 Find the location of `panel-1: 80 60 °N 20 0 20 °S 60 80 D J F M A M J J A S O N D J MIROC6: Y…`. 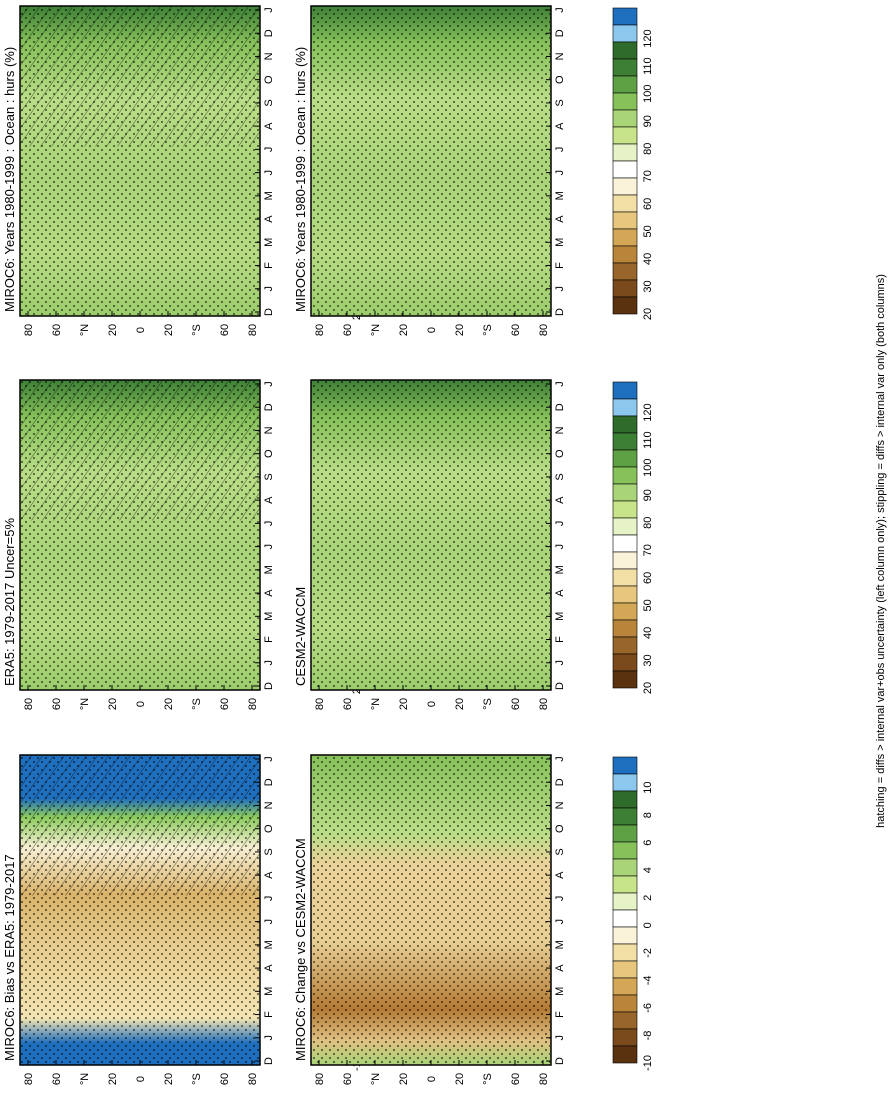

panel-1: 80 60 °N 20 0 20 °S 60 80 D J F M A M J J A S O N D J MIROC6: Y… is located at coordinates (182, 170).